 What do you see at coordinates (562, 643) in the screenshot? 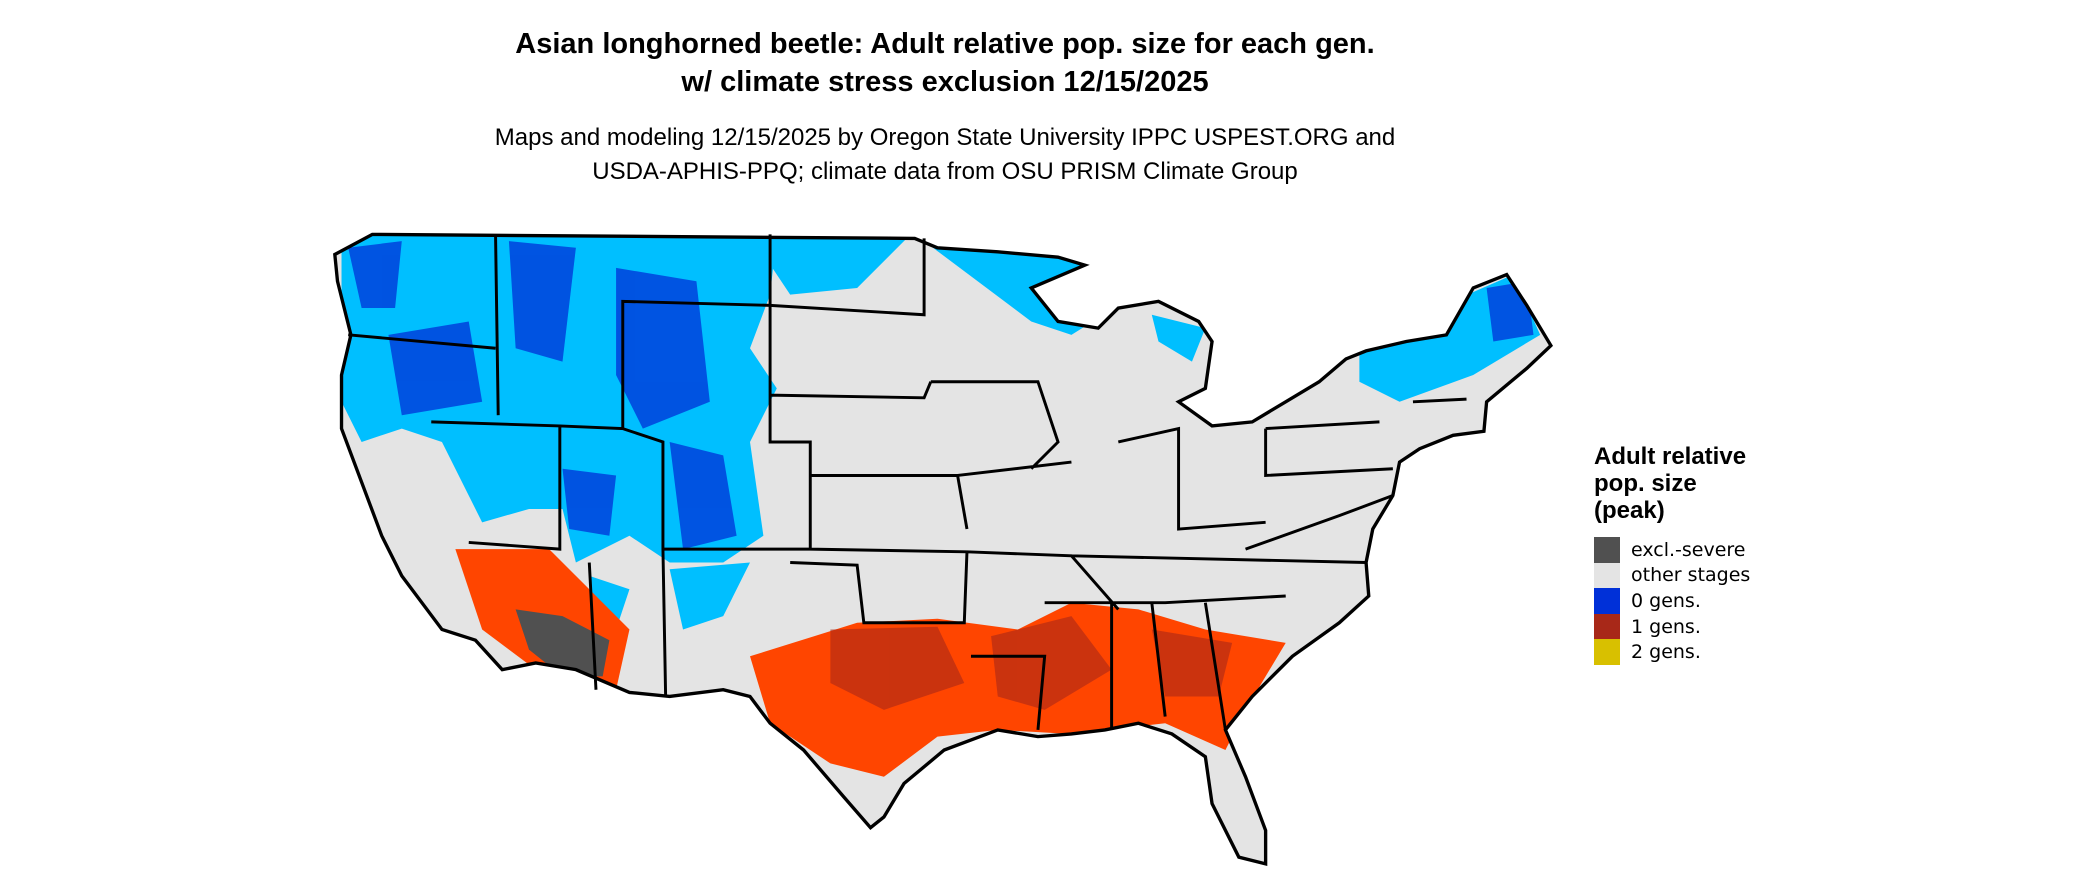
I see `excluded-region-gray` at bounding box center [562, 643].